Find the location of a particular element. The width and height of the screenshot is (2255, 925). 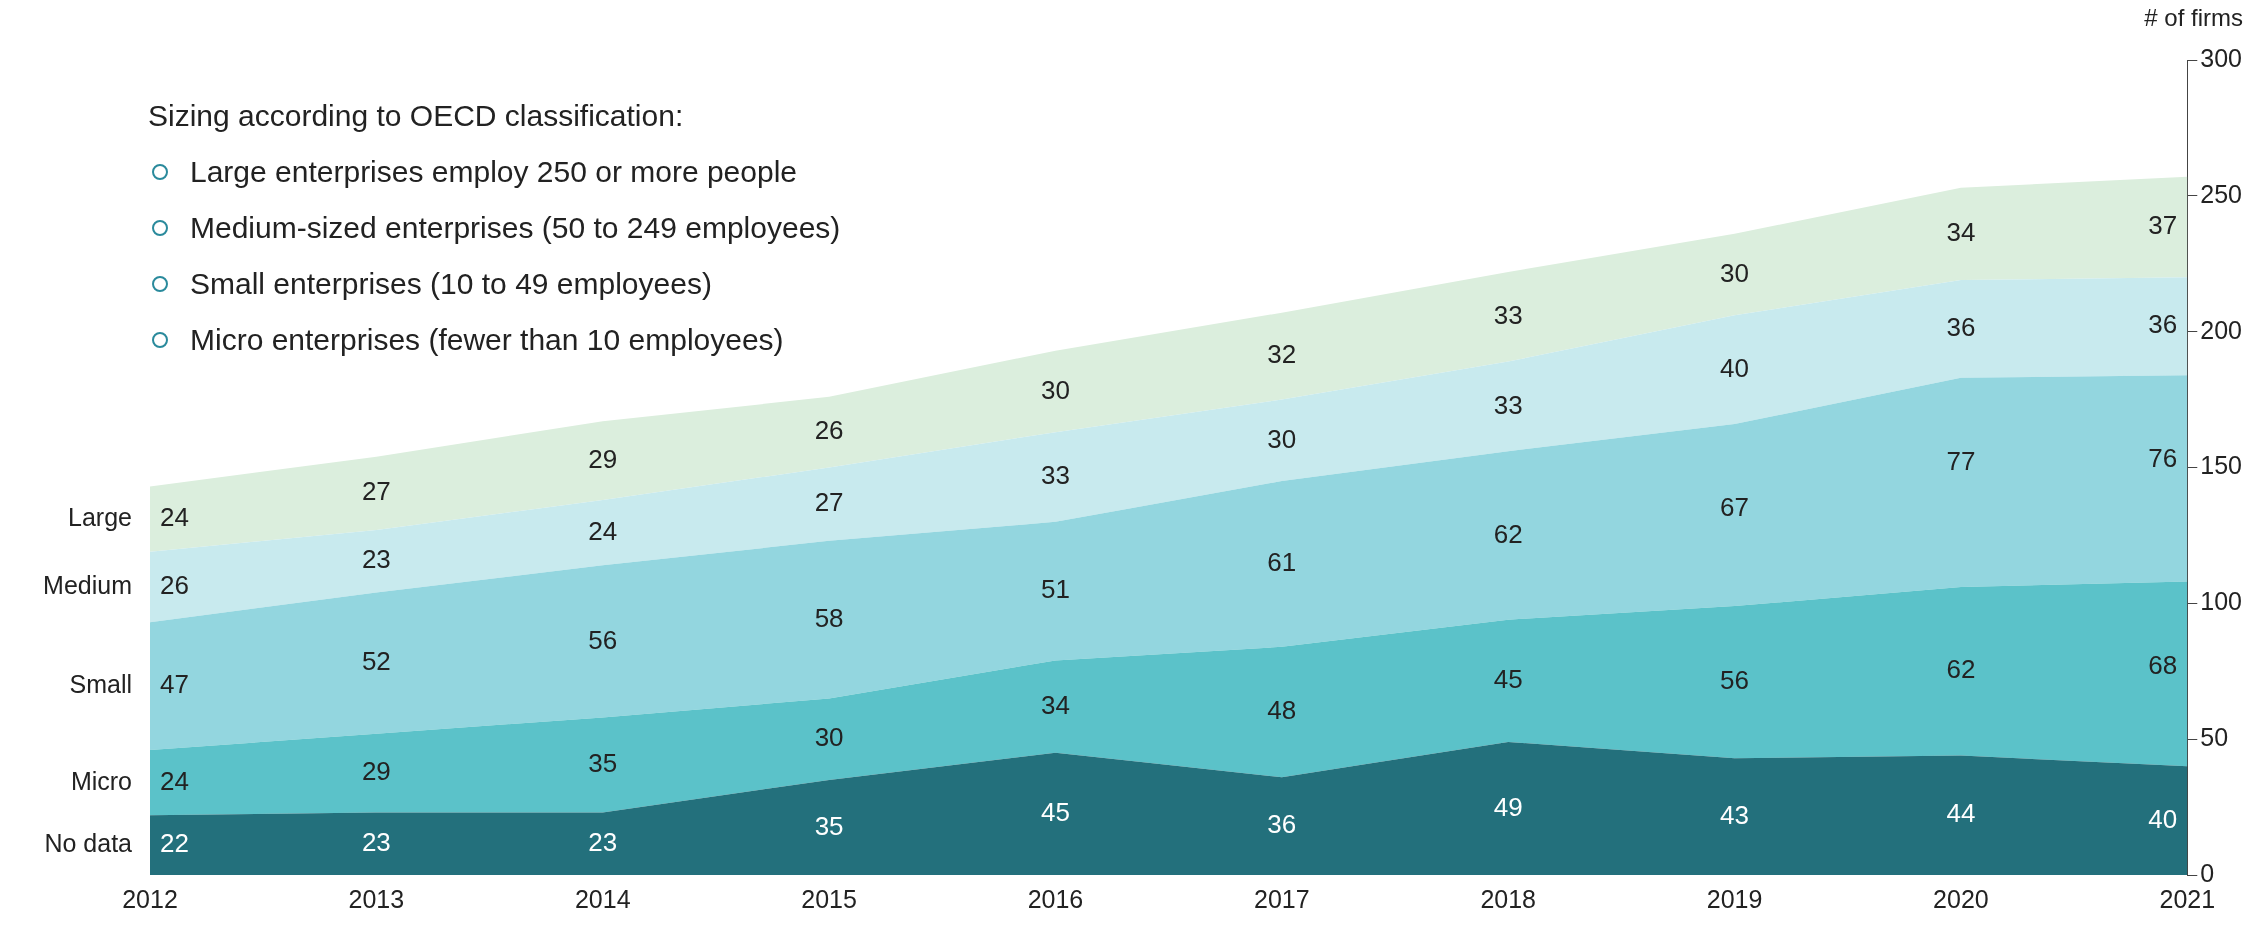

data-label: 22 is located at coordinates (174, 843).